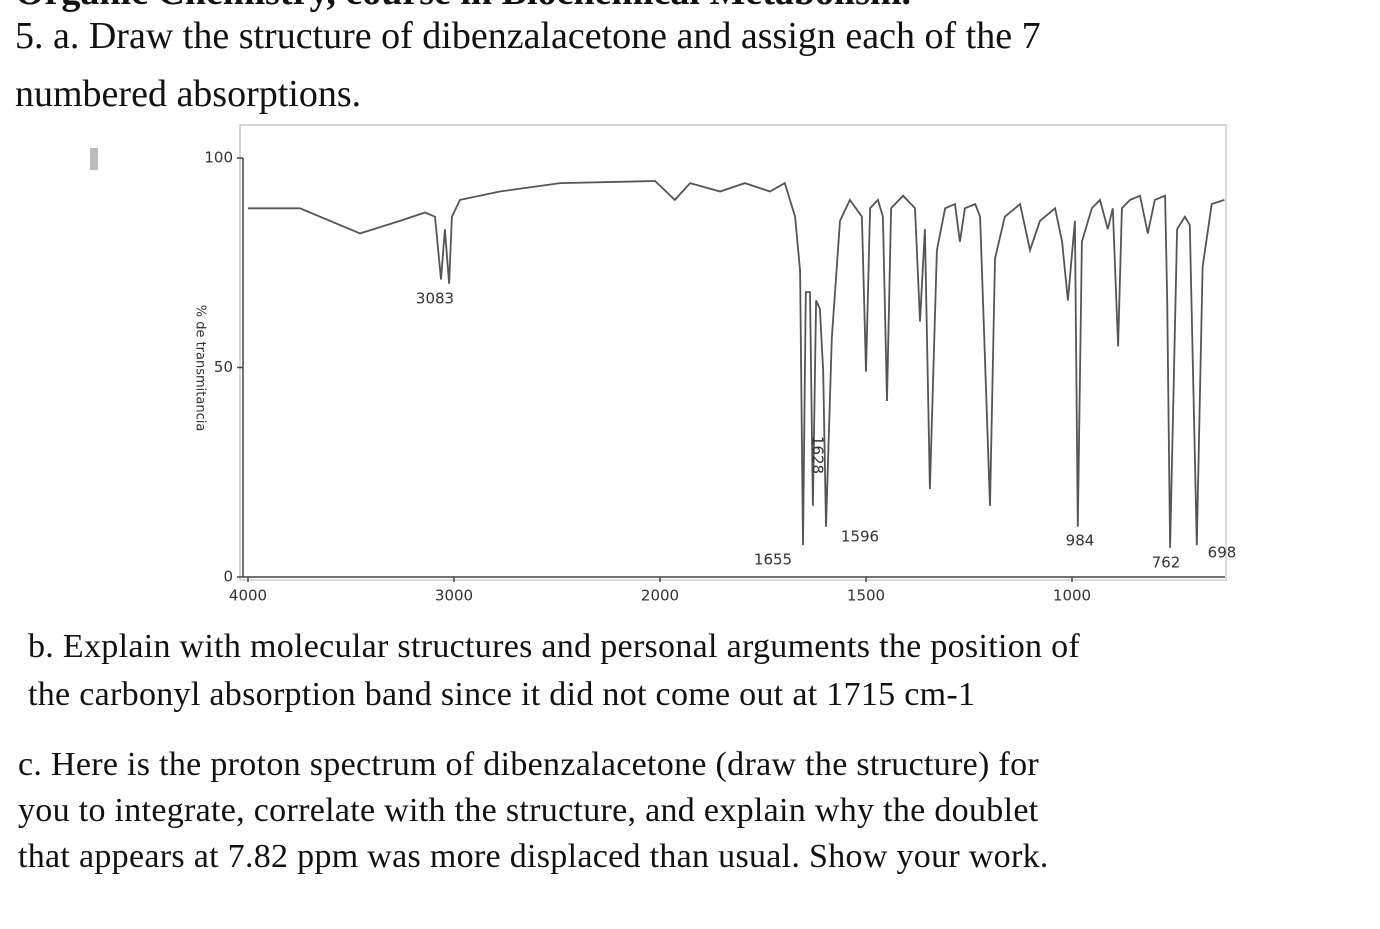 The image size is (1380, 929). I want to click on y-tick-label: 50, so click(223, 367).